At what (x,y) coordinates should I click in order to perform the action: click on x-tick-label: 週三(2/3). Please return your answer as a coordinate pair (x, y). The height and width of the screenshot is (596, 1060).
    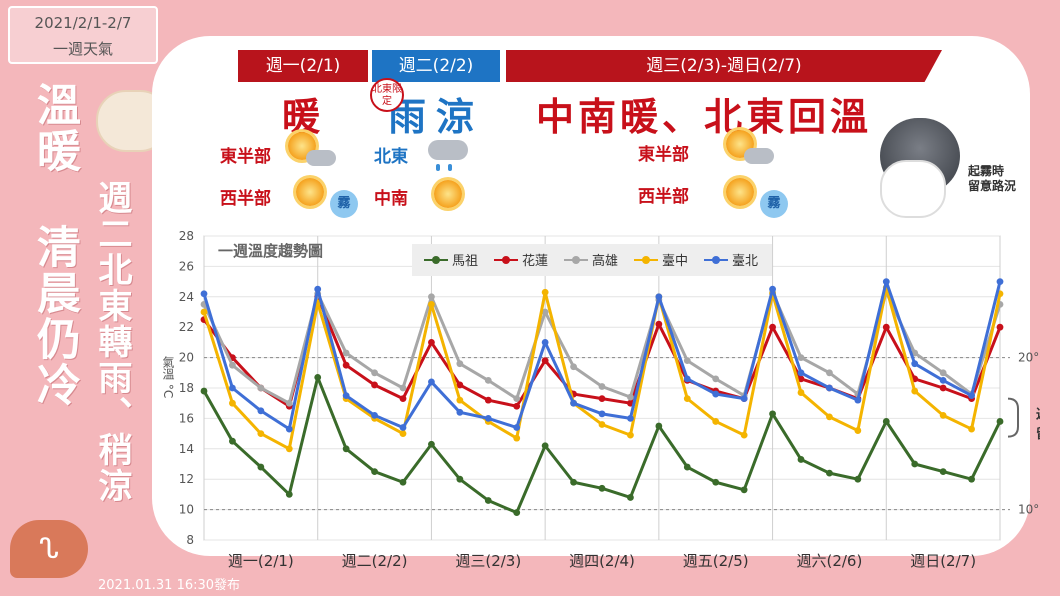
    Looking at the image, I should click on (488, 561).